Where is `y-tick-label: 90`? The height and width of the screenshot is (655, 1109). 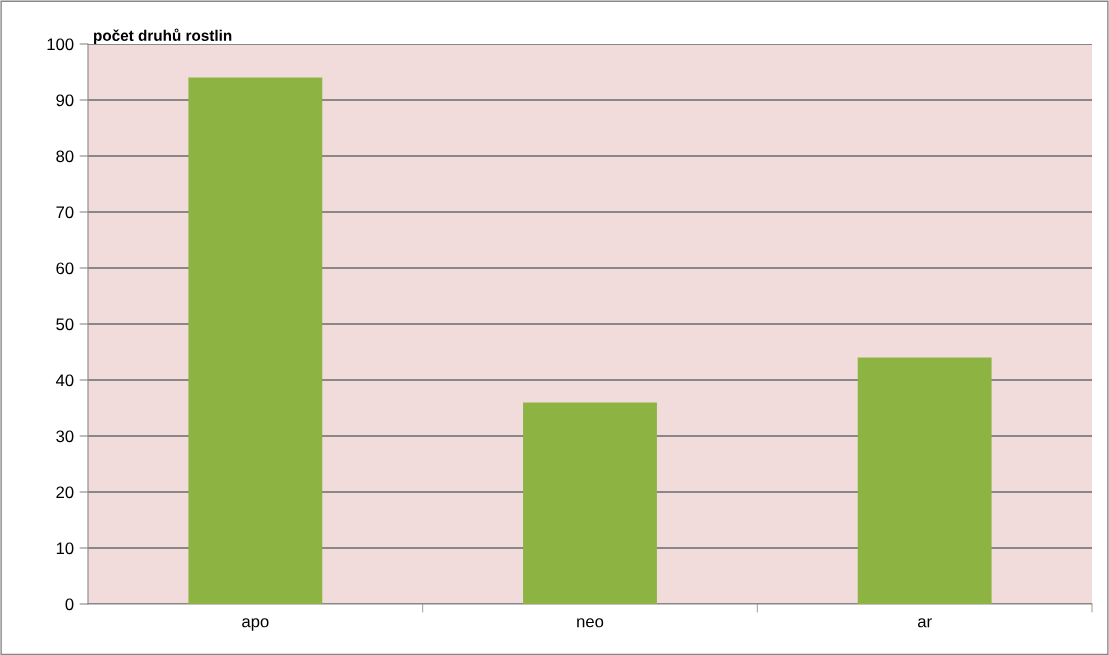 y-tick-label: 90 is located at coordinates (65, 100).